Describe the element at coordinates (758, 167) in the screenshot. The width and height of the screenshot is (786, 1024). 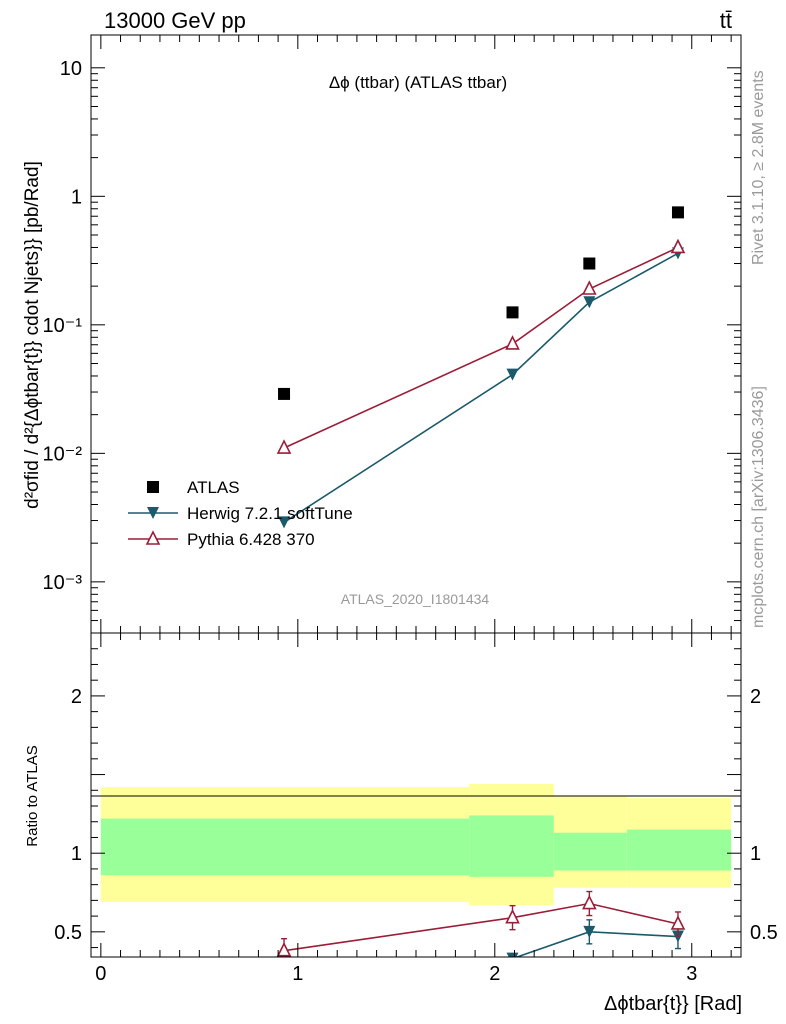
I see `rivet-label: Rivet 3.1.10, ≥ 2.8M events` at that location.